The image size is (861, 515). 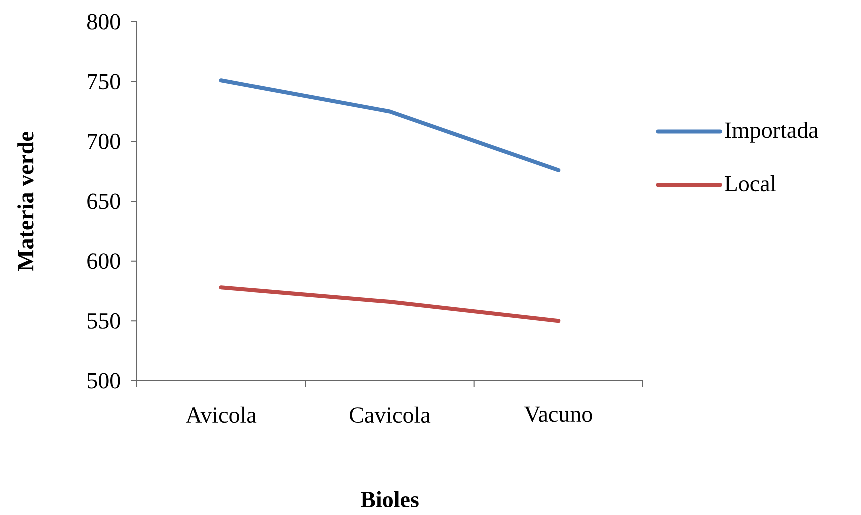 What do you see at coordinates (104, 321) in the screenshot?
I see `y-tick-label: 550` at bounding box center [104, 321].